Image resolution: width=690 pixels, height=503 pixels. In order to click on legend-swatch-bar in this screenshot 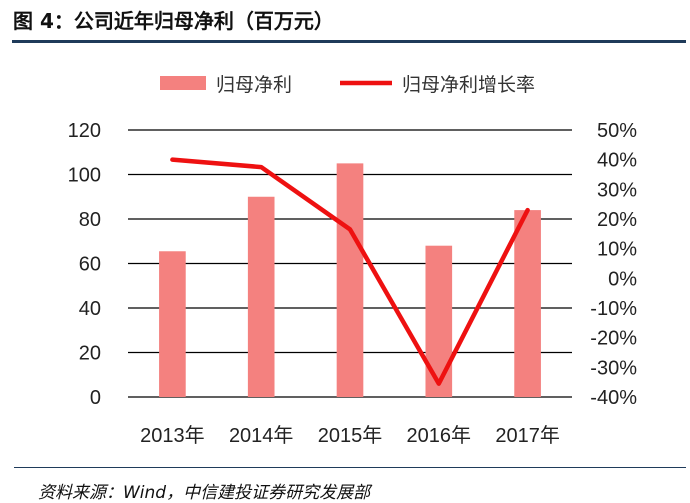, I will do `click(183, 83)`.